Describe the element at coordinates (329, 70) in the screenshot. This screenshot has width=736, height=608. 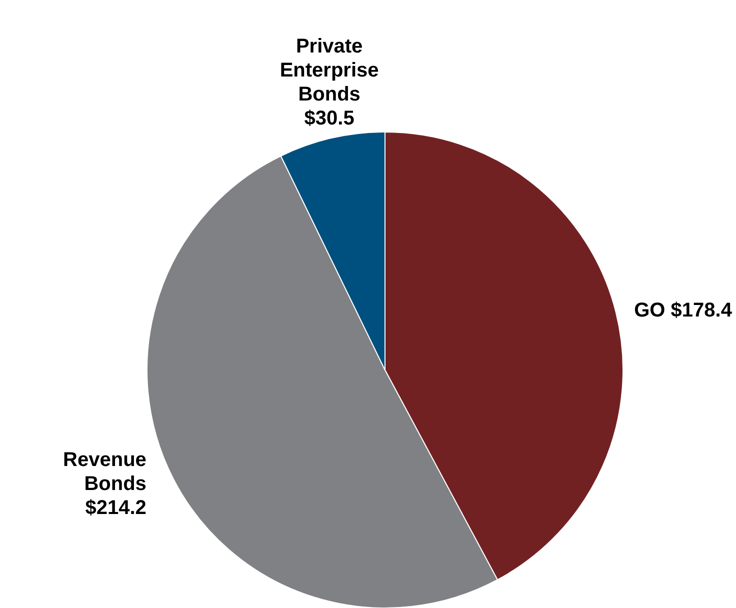
I see `slice-label: Private Enterprise Bonds` at that location.